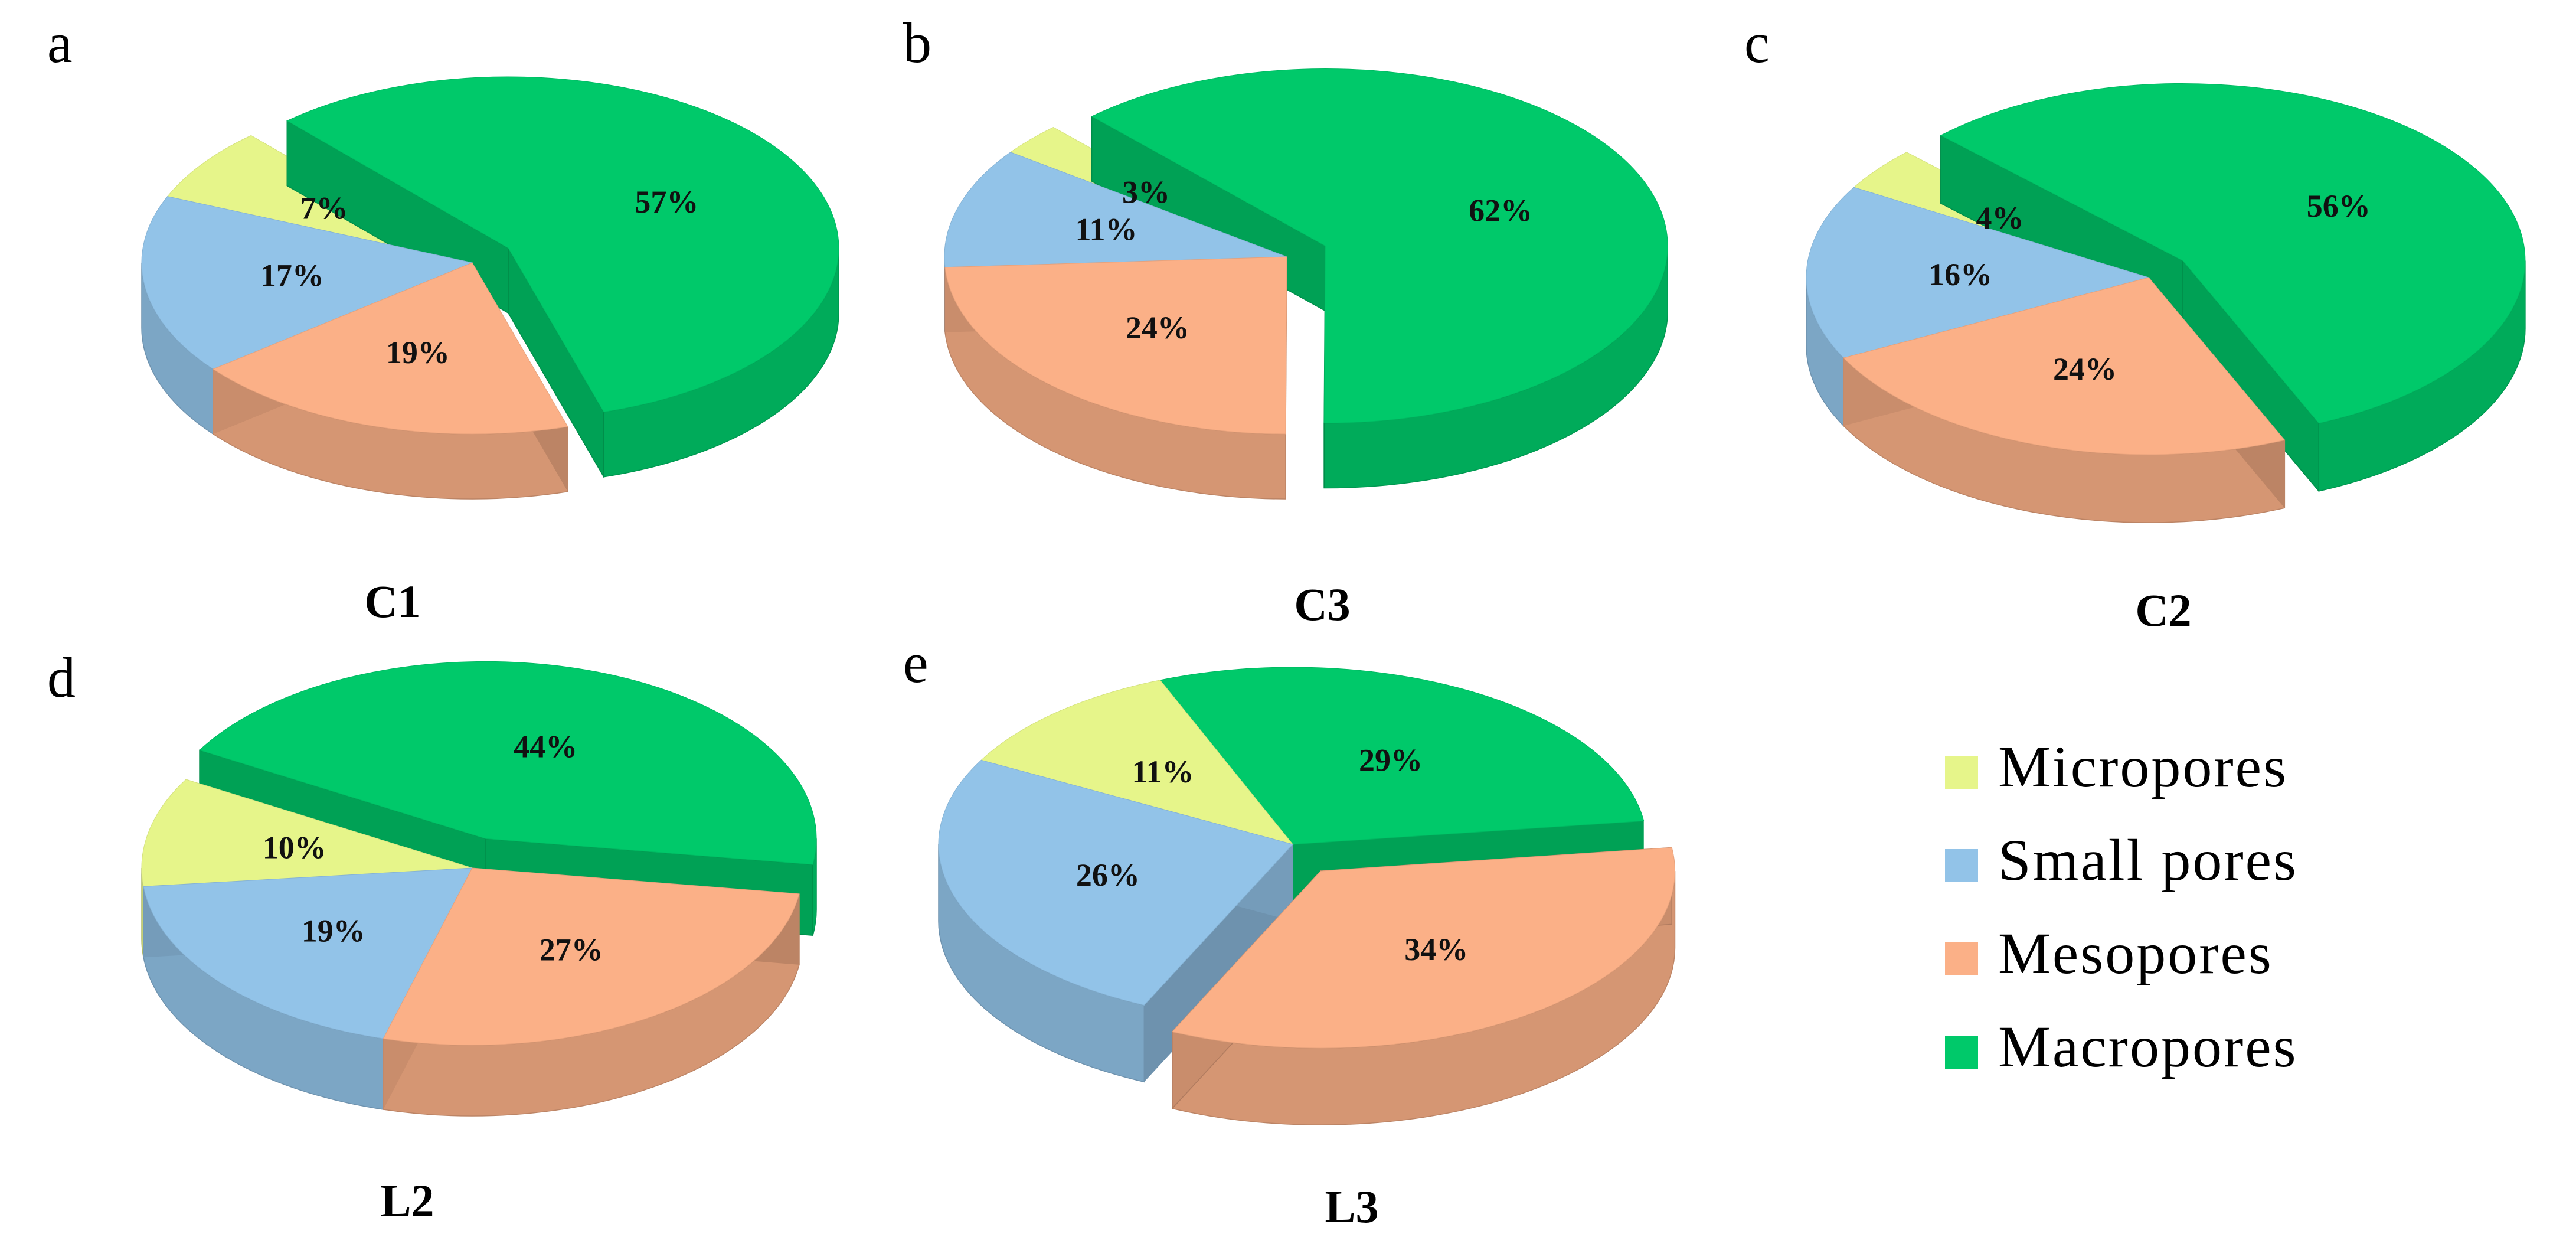 This screenshot has width=2576, height=1250. I want to click on pie-chart-b: b 3%11% 24% 62% C3, so click(1285, 320).